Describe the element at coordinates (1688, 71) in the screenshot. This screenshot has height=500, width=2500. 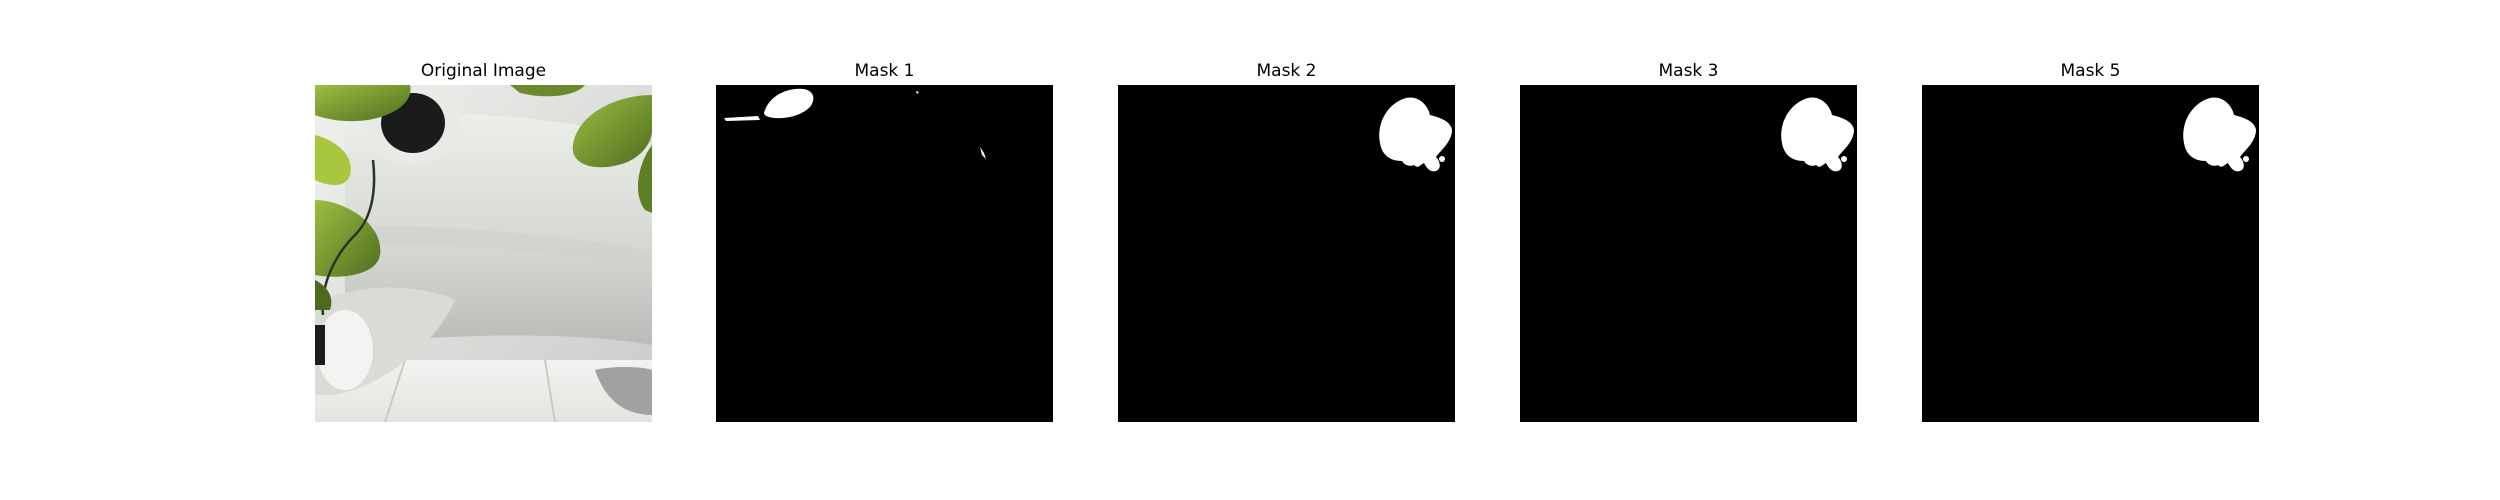
I see `panel-title: Mask 3` at that location.